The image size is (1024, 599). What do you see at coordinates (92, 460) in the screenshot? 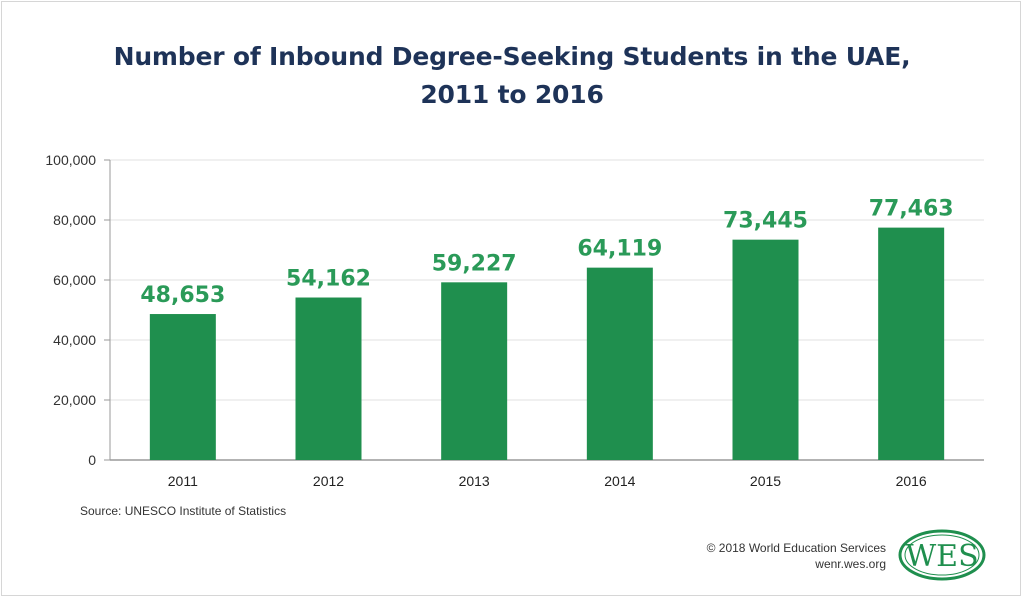
I see `y-tick-label: 0` at bounding box center [92, 460].